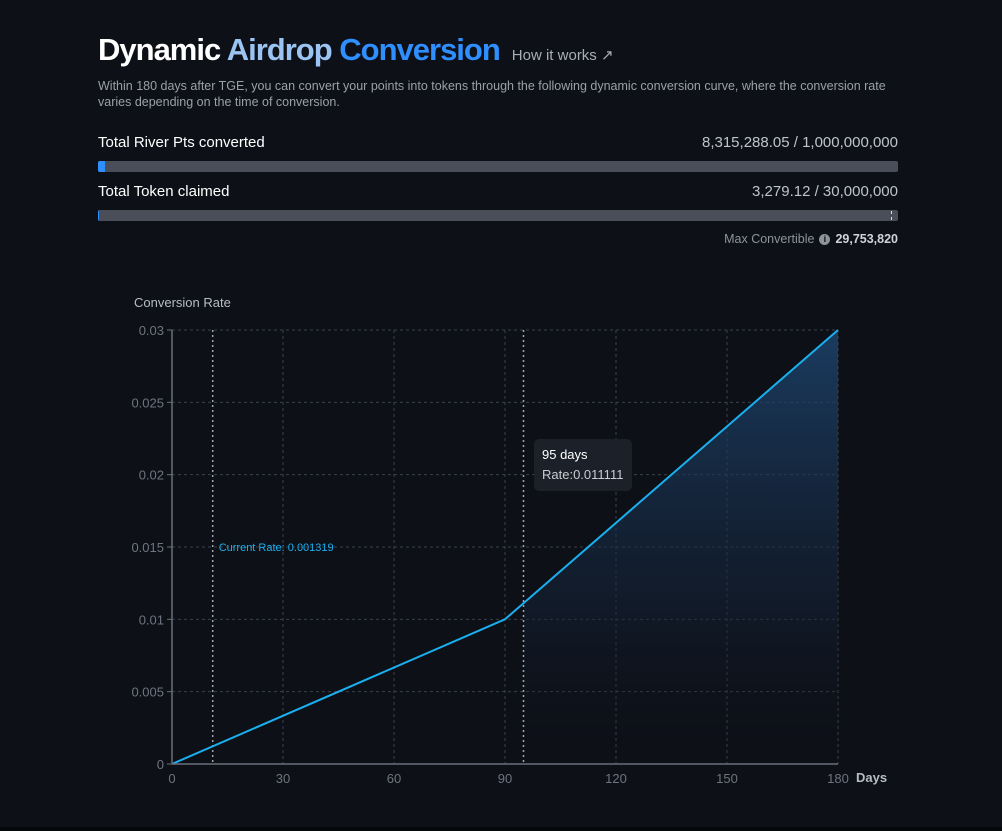 This screenshot has height=831, width=1002. Describe the element at coordinates (151, 619) in the screenshot. I see `y-tick-label: 0.01` at that location.